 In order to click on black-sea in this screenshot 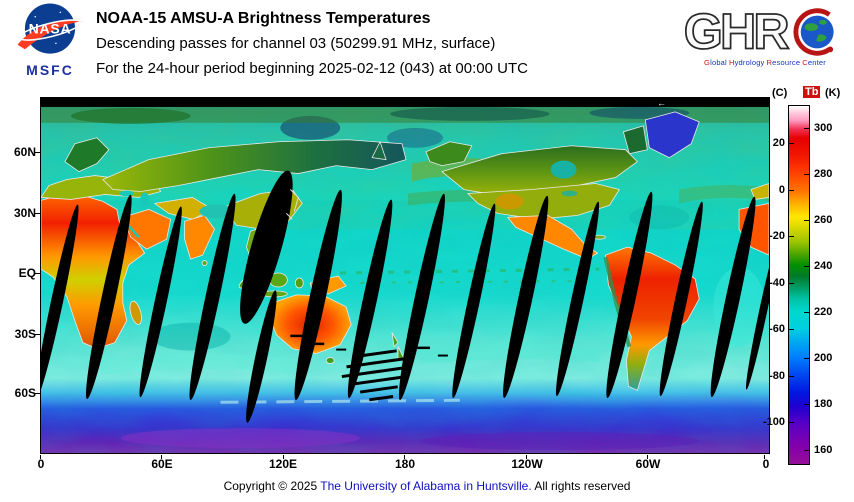, I will do `click(126, 193)`.